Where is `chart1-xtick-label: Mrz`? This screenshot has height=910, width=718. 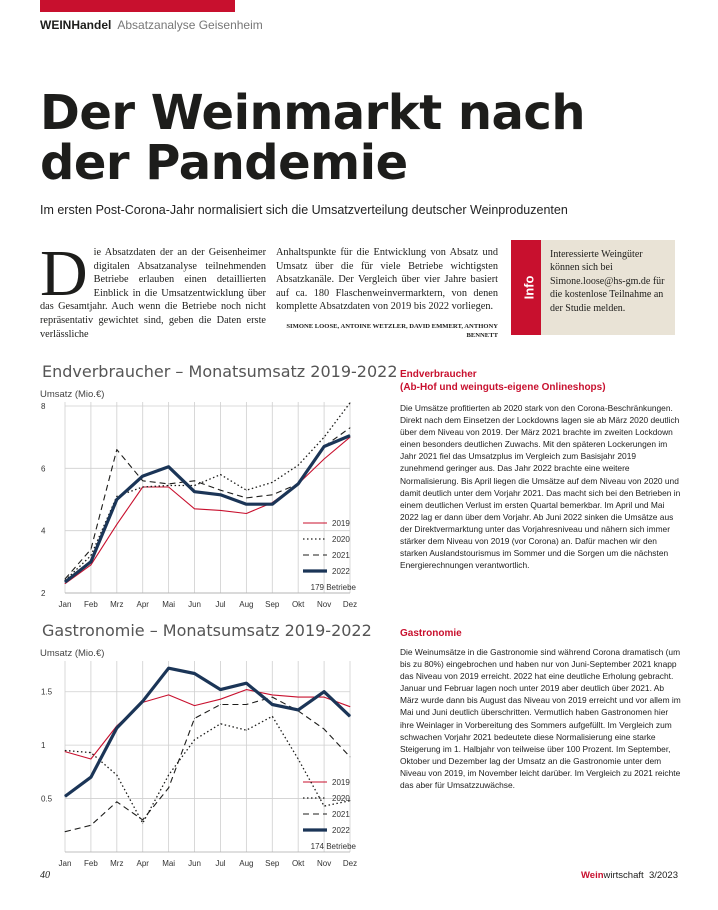 chart1-xtick-label: Mrz is located at coordinates (116, 604).